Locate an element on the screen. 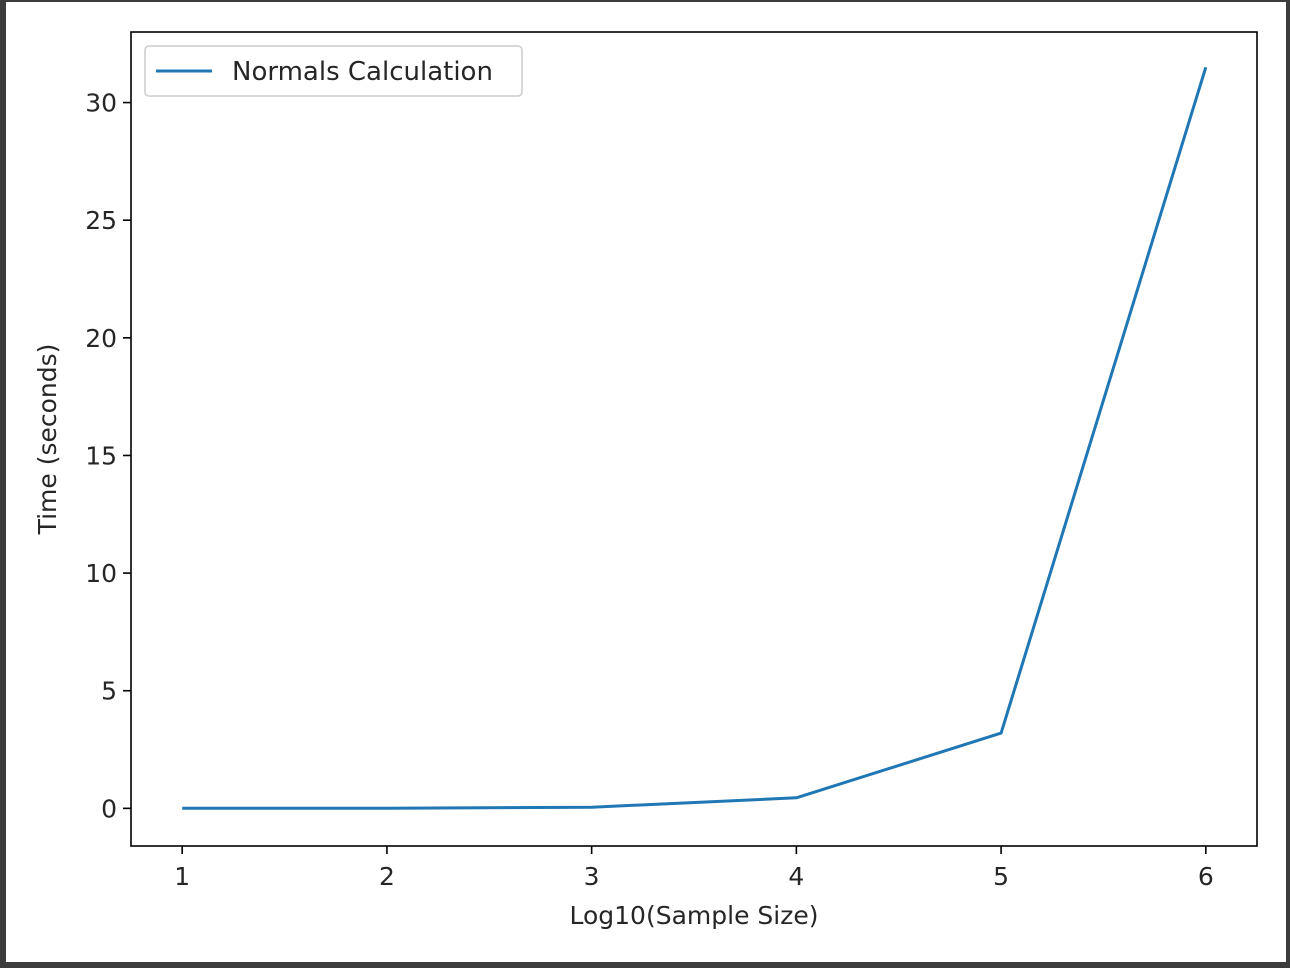 The height and width of the screenshot is (968, 1290). legend-box is located at coordinates (333, 71).